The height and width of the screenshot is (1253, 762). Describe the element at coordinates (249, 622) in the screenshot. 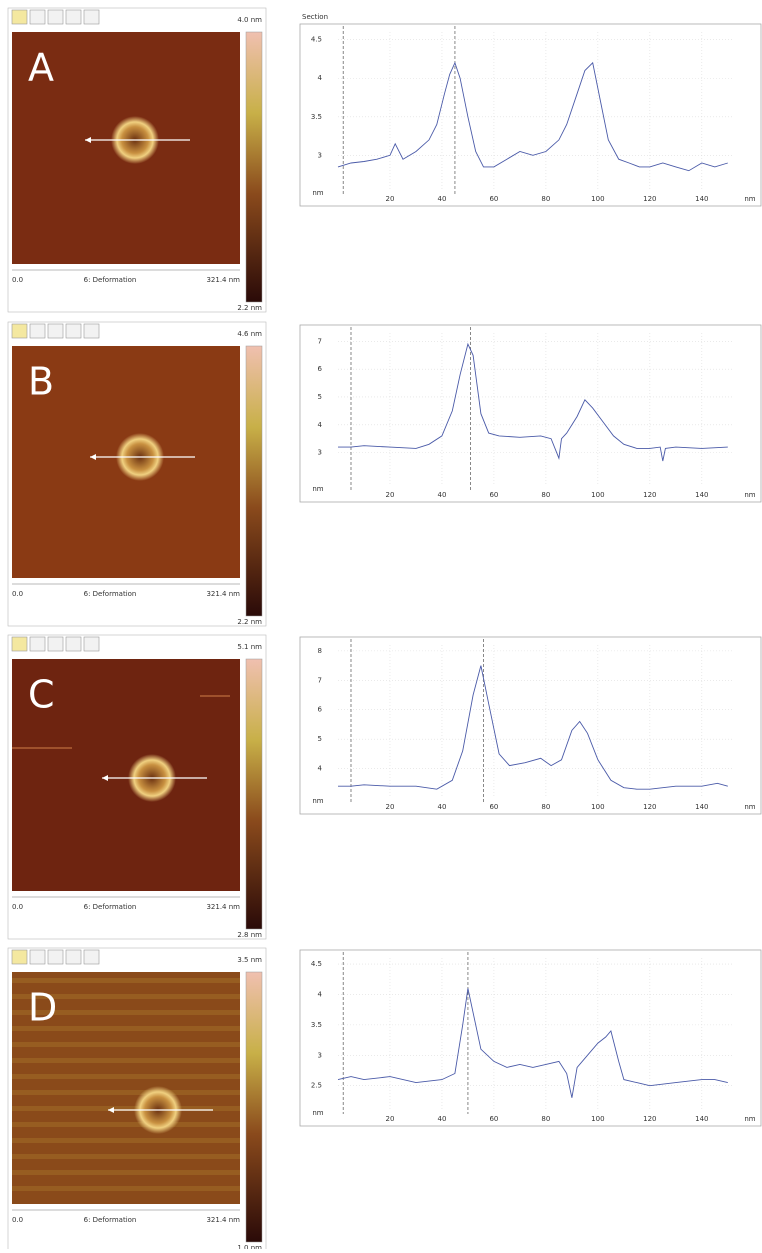

I see `colorbar-min: 2.2 nm` at that location.